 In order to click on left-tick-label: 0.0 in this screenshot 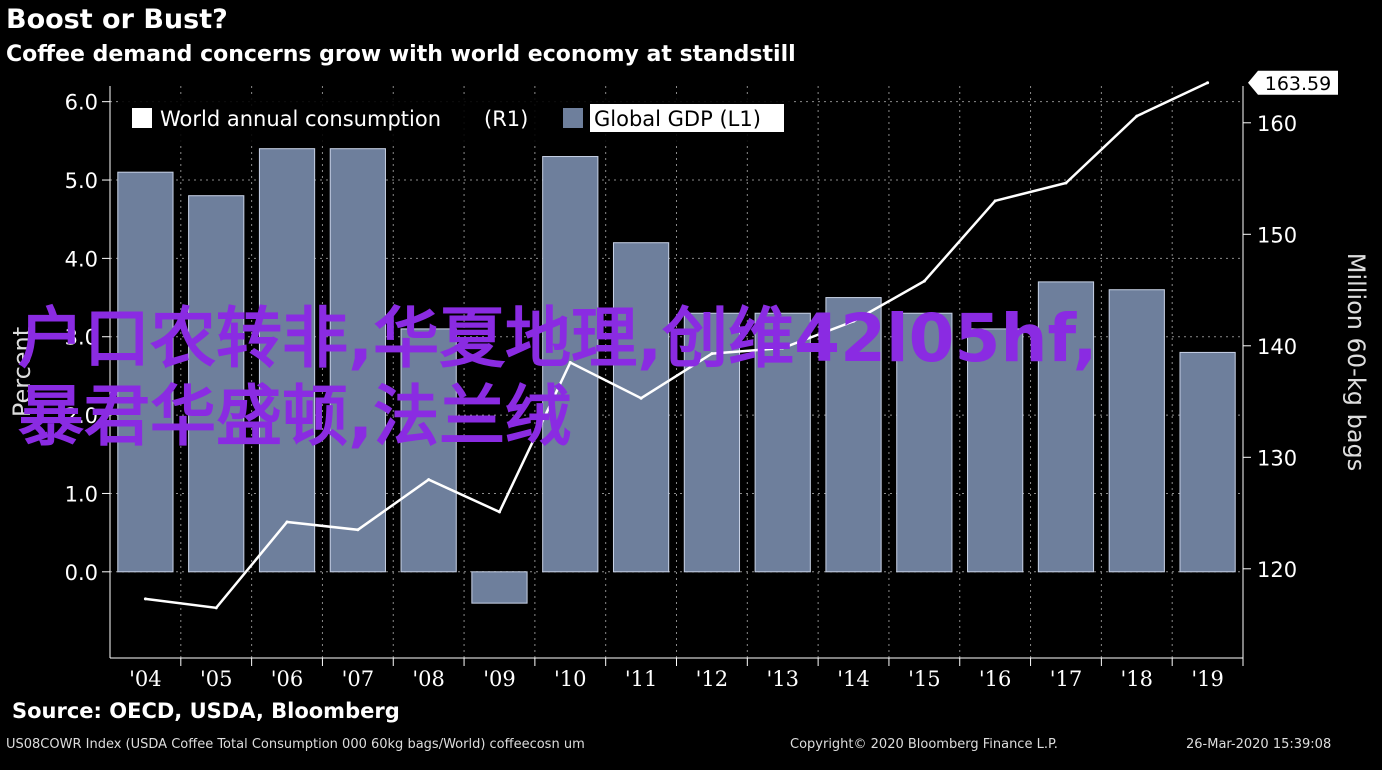, I will do `click(81, 573)`.